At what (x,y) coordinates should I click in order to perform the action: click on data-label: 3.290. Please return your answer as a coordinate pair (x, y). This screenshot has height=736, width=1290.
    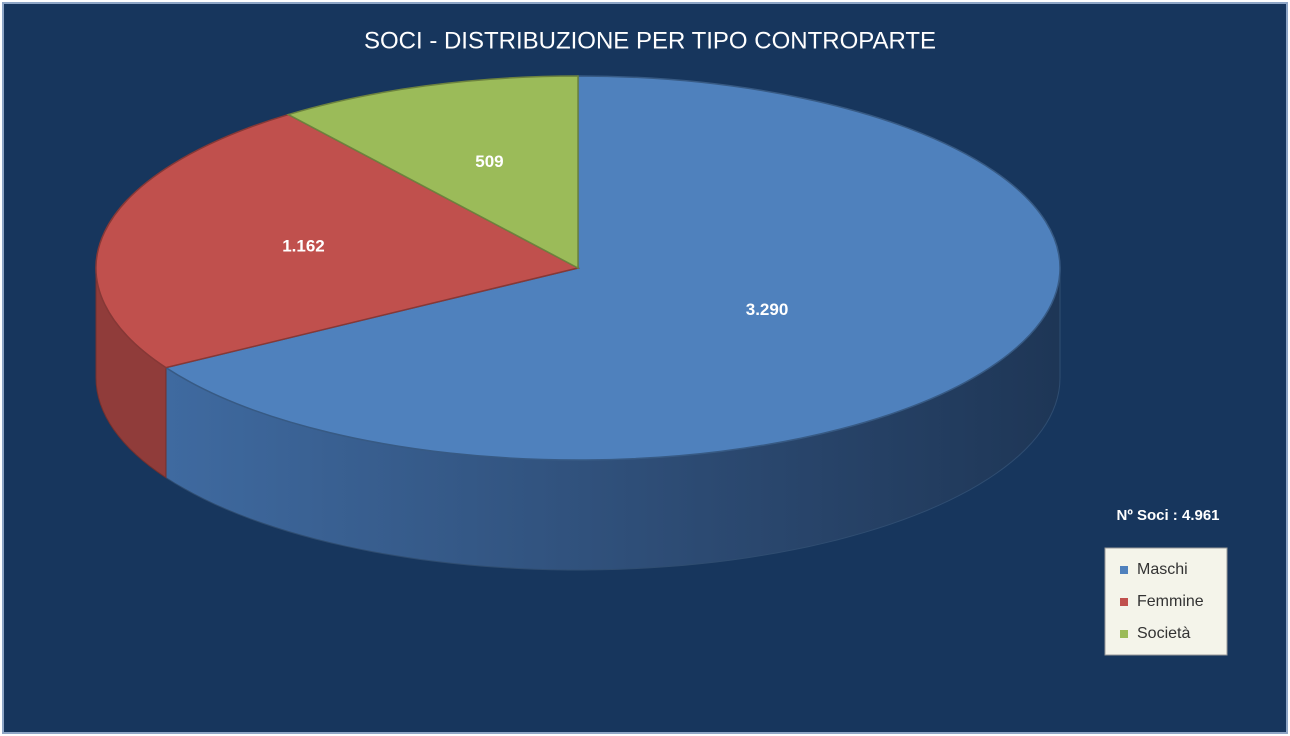
    Looking at the image, I should click on (767, 309).